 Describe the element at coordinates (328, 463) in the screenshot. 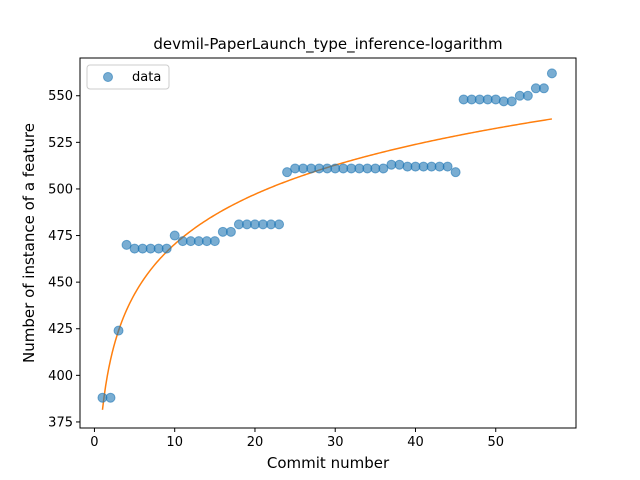

I see `x-axis-label: Commit number` at that location.